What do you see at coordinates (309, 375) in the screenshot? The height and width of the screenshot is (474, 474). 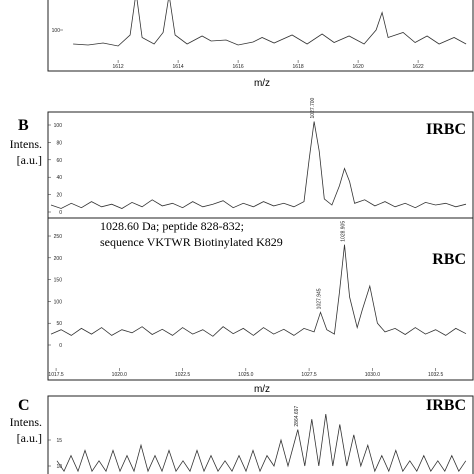 I see `x-tick-label: 1027.5` at bounding box center [309, 375].